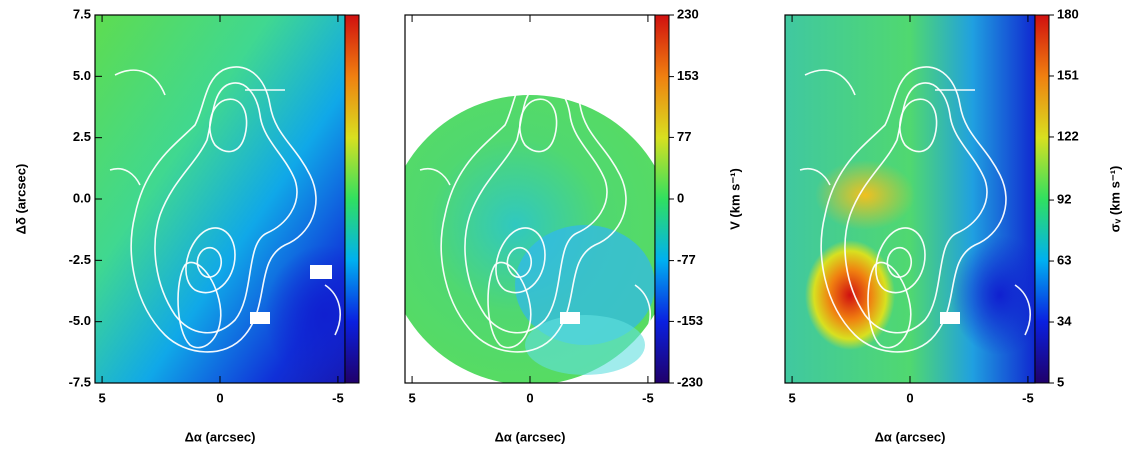 The width and height of the screenshot is (1123, 460). What do you see at coordinates (1064, 259) in the screenshot?
I see `colorbar-tick-label: 63` at bounding box center [1064, 259].